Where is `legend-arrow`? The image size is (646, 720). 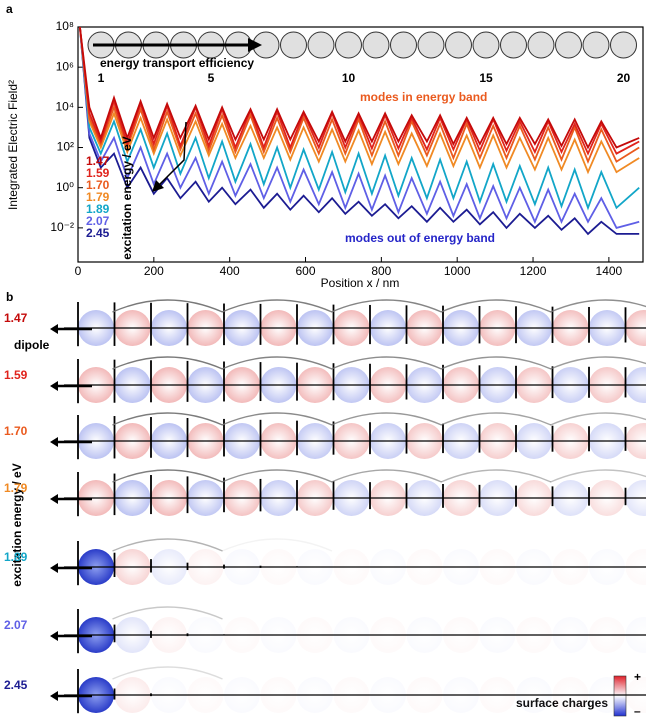 legend-arrow is located at coordinates (172, 154).